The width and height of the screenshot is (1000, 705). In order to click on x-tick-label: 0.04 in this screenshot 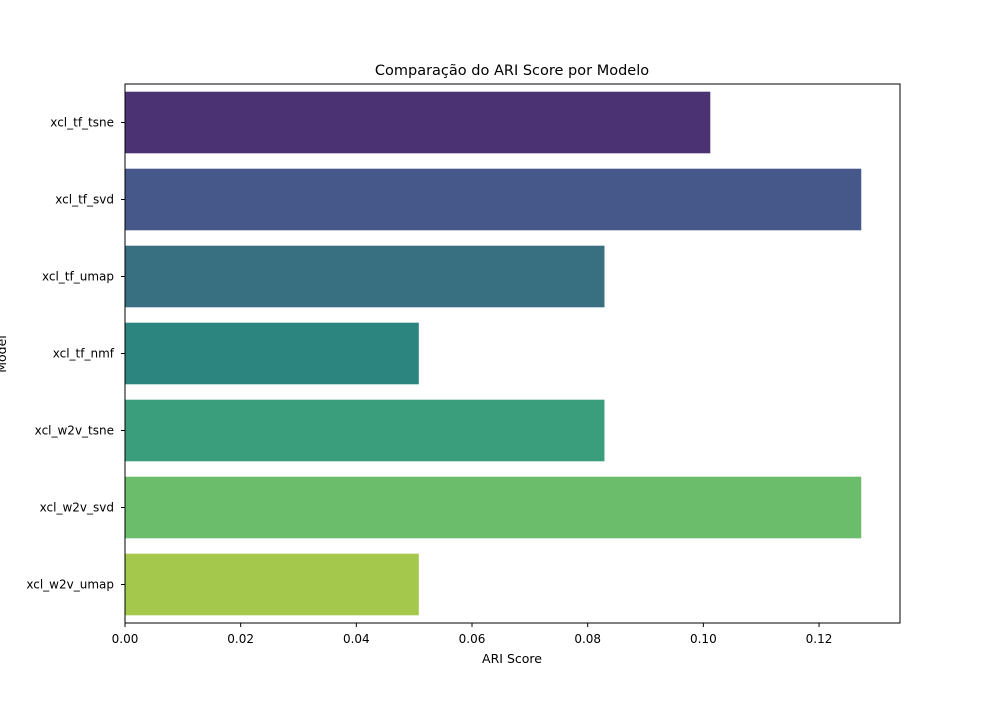, I will do `click(356, 639)`.